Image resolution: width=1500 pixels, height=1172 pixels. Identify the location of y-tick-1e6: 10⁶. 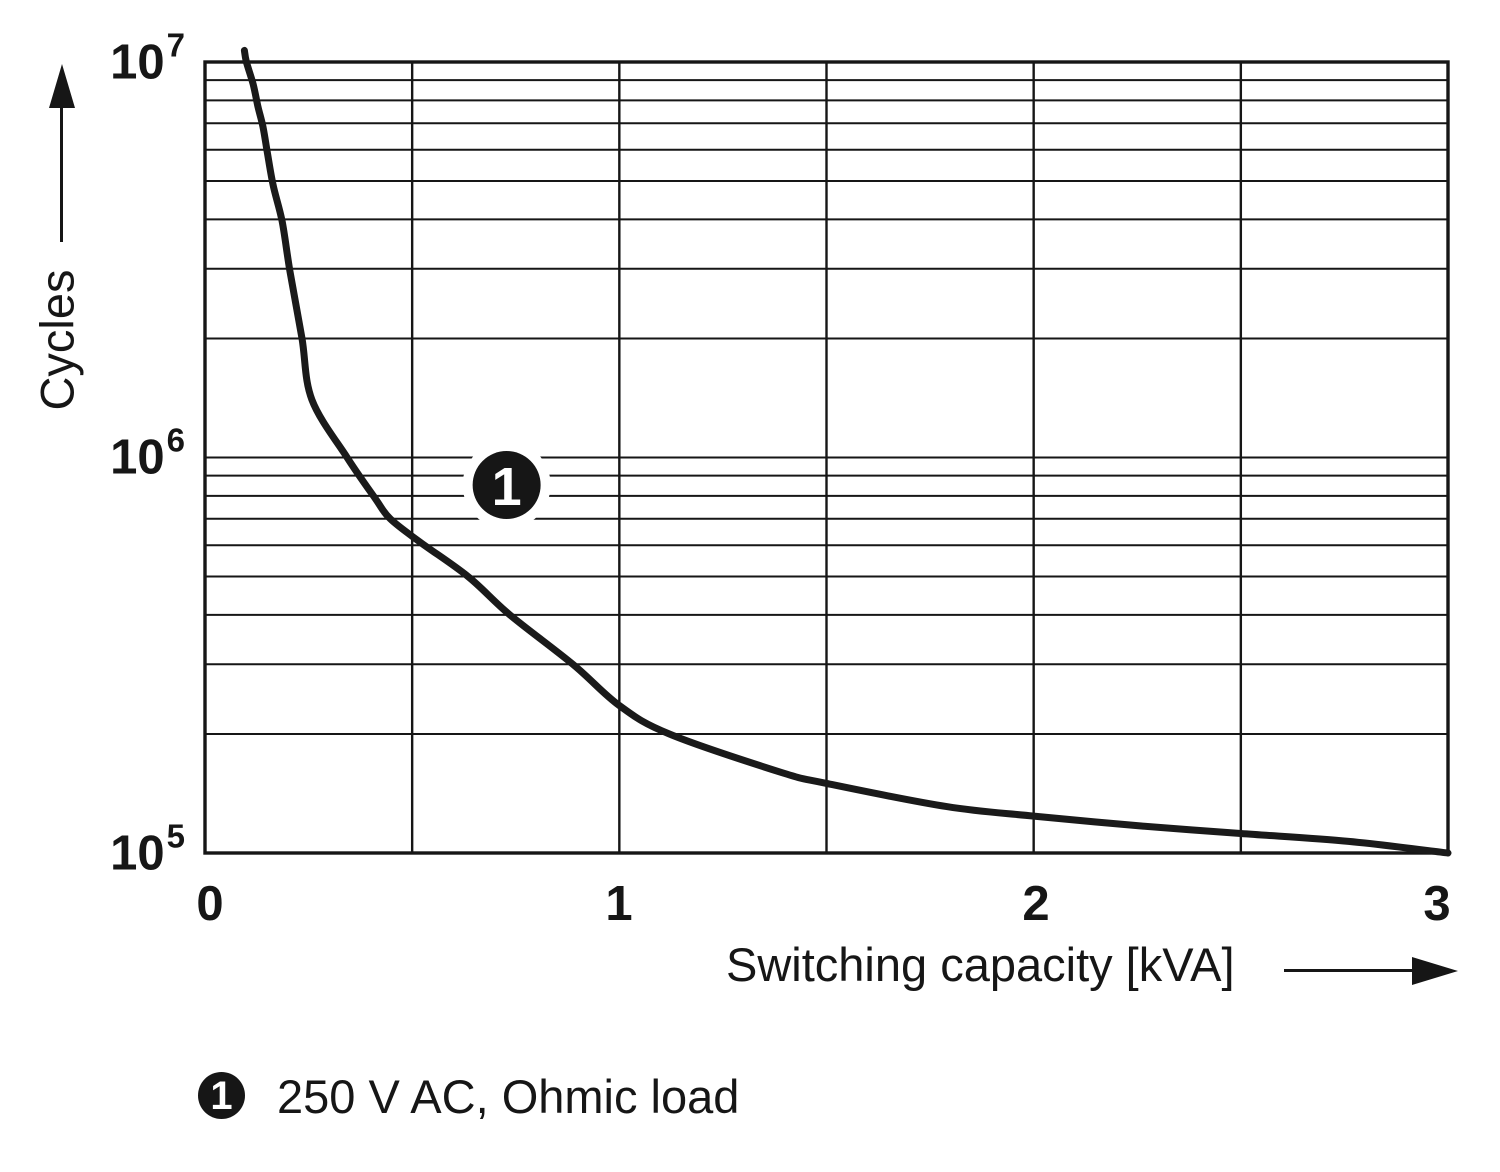
(147, 453).